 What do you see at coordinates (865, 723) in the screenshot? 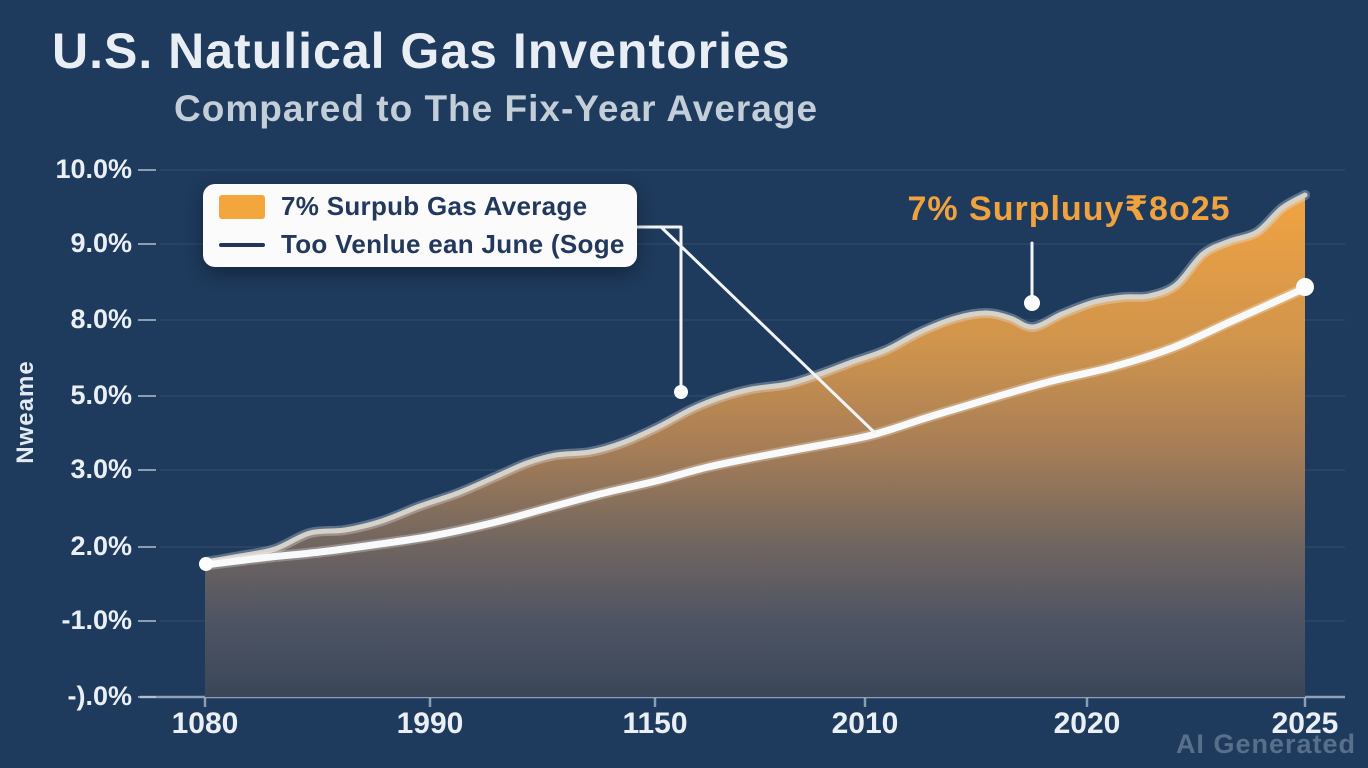
I see `x-tick-label: 2010` at bounding box center [865, 723].